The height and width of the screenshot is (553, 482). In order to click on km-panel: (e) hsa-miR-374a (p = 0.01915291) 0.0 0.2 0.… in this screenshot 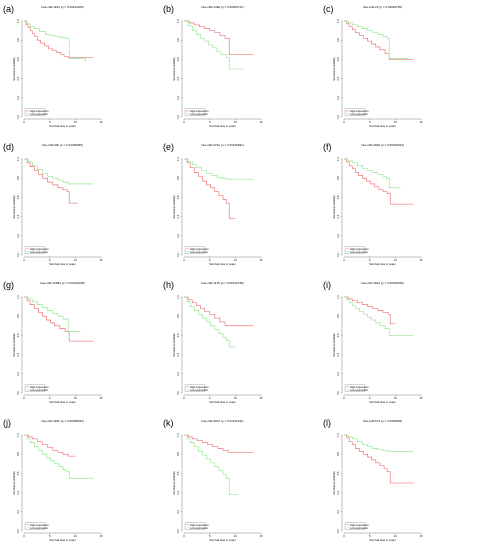, I will do `click(243, 208)`.